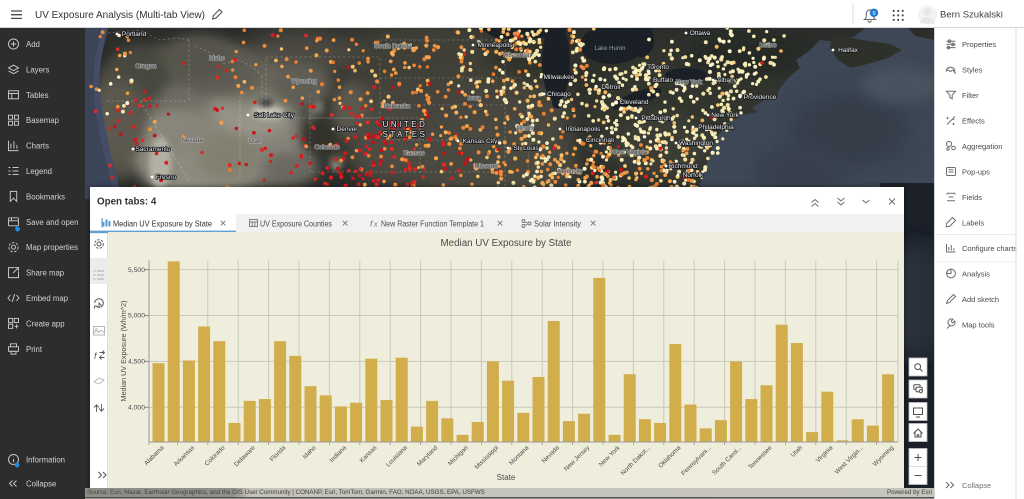  I want to click on svg-text: Fresno, so click(166, 177).